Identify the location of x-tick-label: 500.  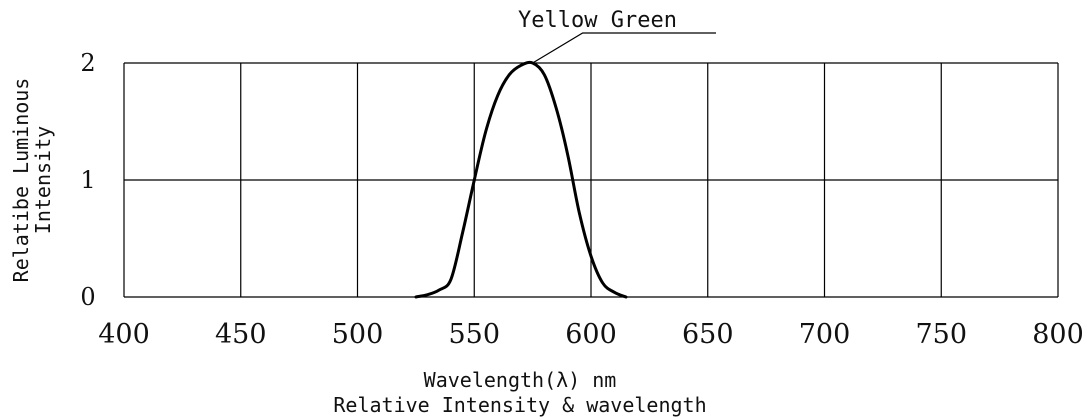
(358, 334).